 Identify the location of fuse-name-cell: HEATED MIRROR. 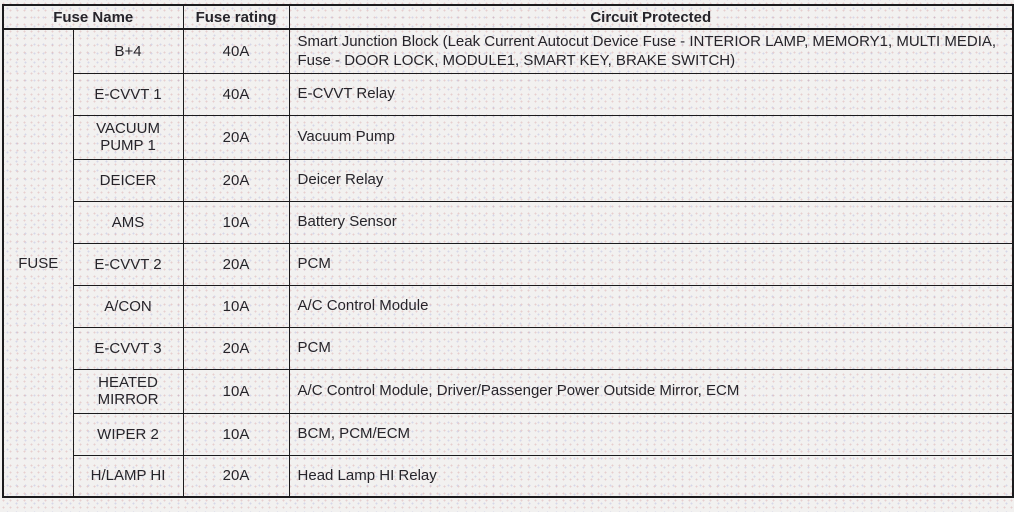
(128, 391).